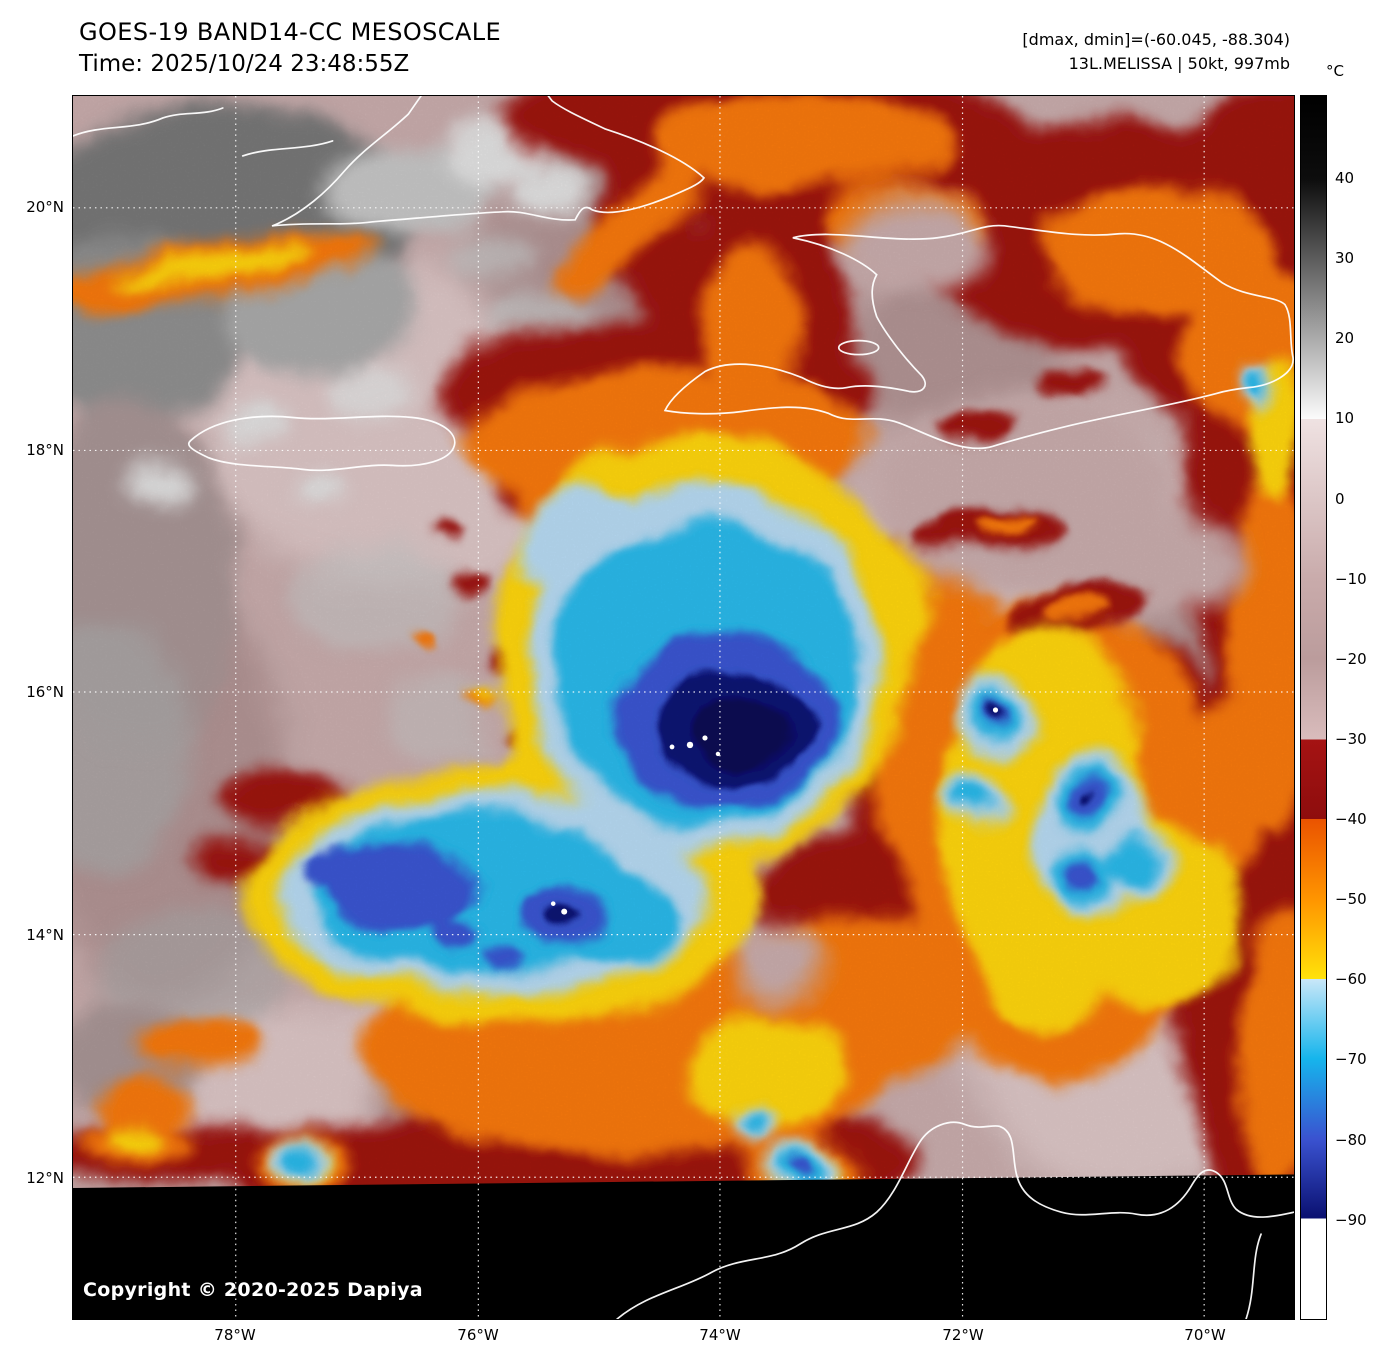 The height and width of the screenshot is (1359, 1390). Describe the element at coordinates (1351, 1059) in the screenshot. I see `colorbar-tick-label: −70` at that location.